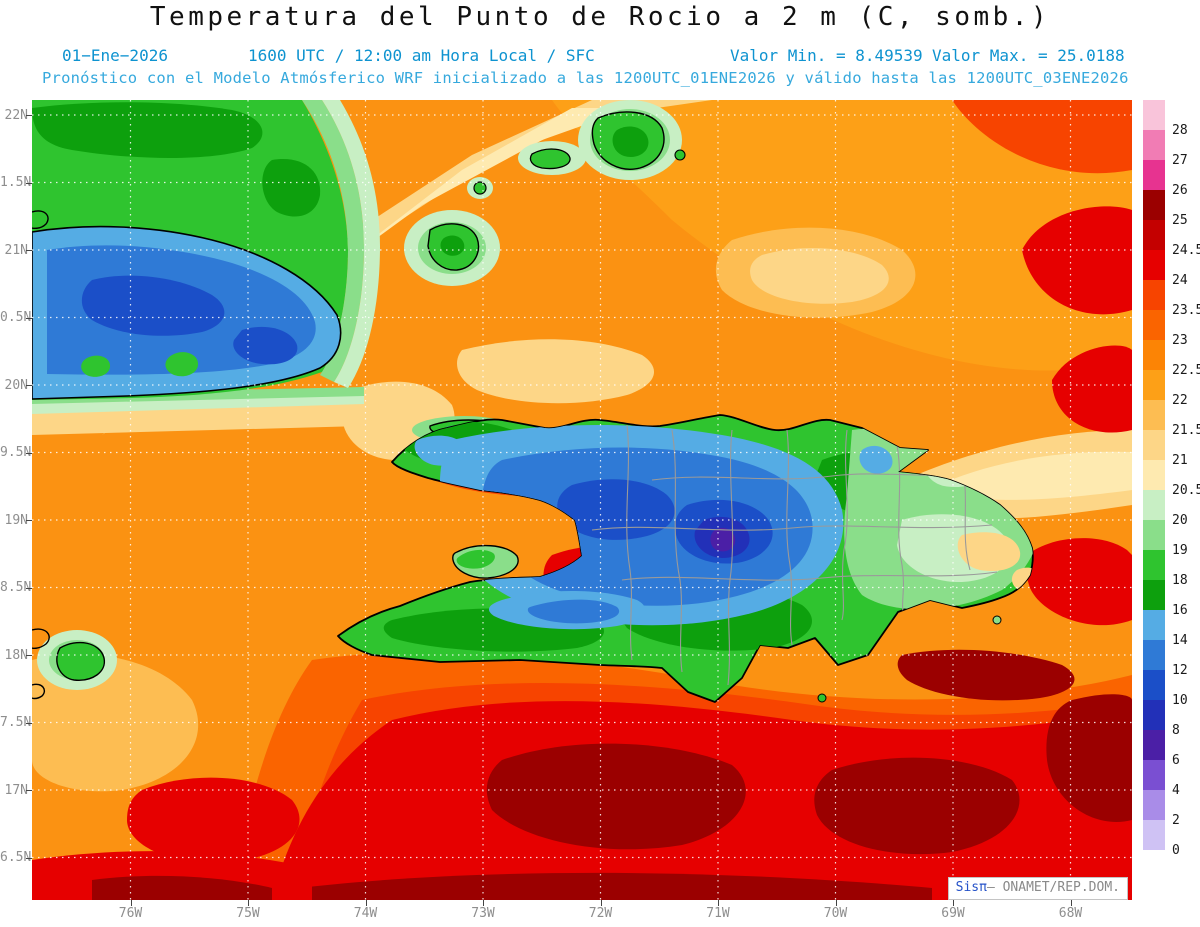 This screenshot has width=1200, height=927. Describe the element at coordinates (826, 55) in the screenshot. I see `min-value-label: Valor Min. = 8.49539` at that location.